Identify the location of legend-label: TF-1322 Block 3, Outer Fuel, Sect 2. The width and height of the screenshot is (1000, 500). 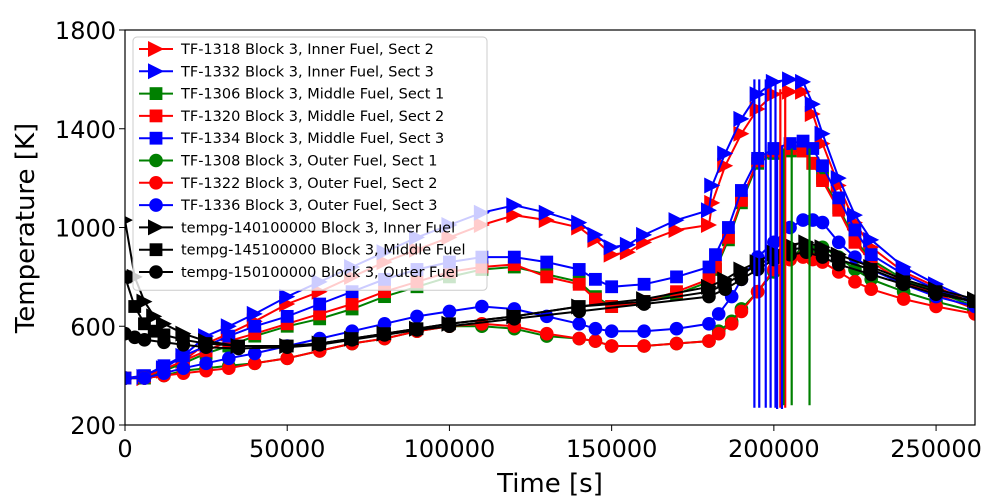
(309, 184).